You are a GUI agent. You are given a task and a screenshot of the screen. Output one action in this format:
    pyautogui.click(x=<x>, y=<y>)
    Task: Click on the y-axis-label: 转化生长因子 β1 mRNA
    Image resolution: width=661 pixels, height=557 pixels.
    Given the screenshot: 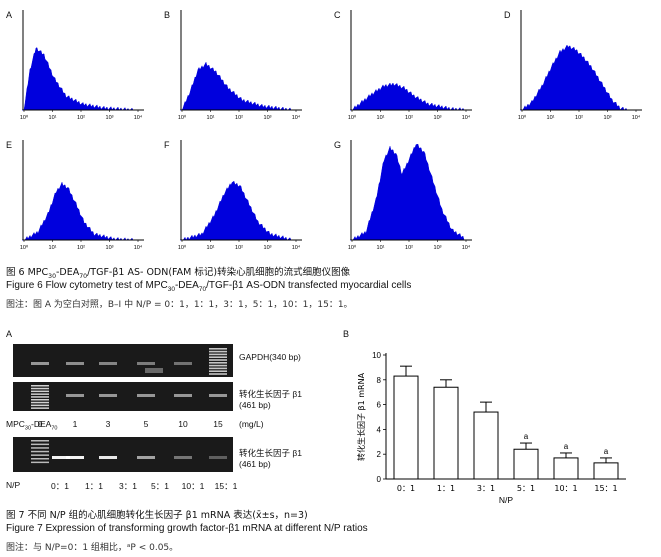 What is the action you would take?
    pyautogui.click(x=361, y=416)
    